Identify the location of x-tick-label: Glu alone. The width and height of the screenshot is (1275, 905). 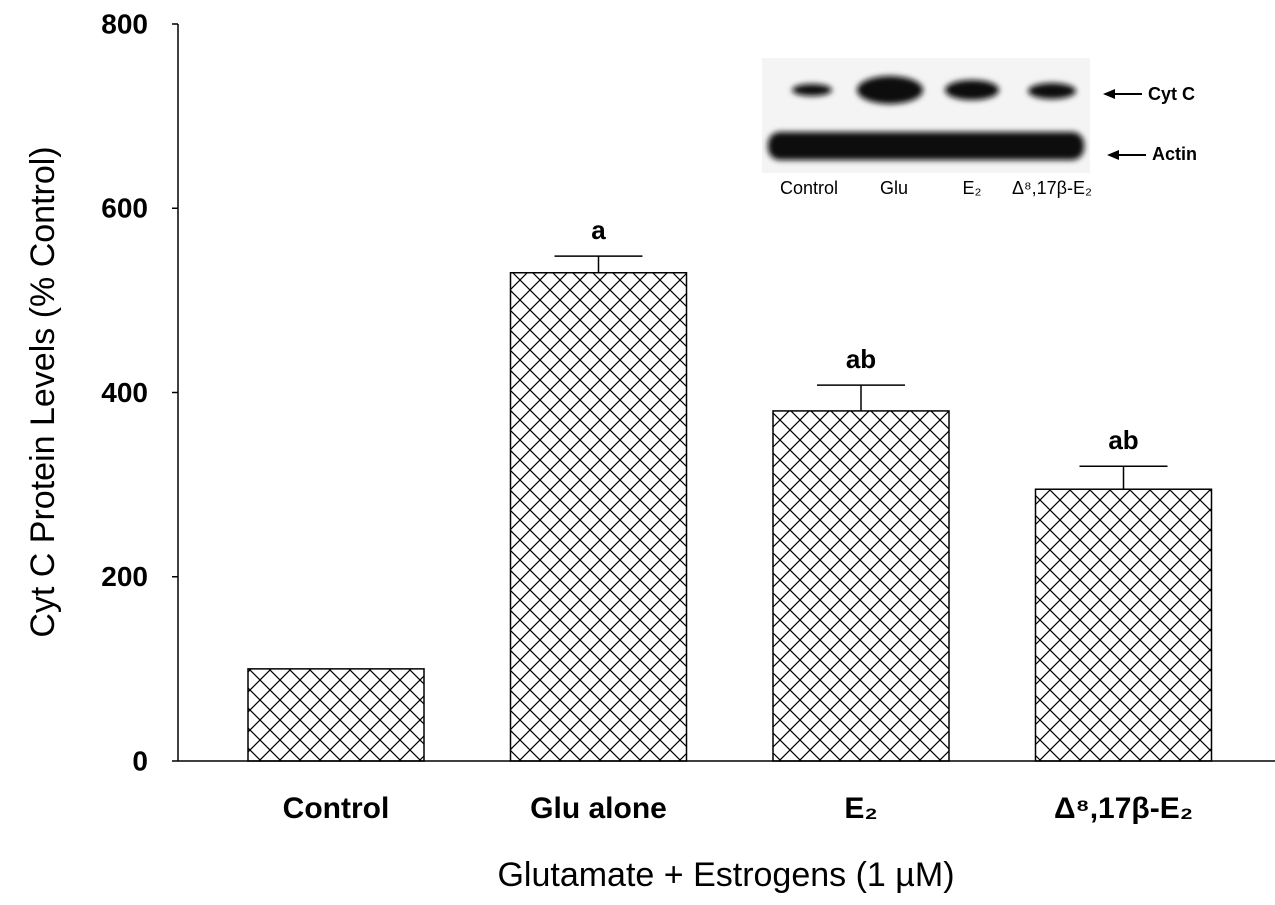
(598, 808).